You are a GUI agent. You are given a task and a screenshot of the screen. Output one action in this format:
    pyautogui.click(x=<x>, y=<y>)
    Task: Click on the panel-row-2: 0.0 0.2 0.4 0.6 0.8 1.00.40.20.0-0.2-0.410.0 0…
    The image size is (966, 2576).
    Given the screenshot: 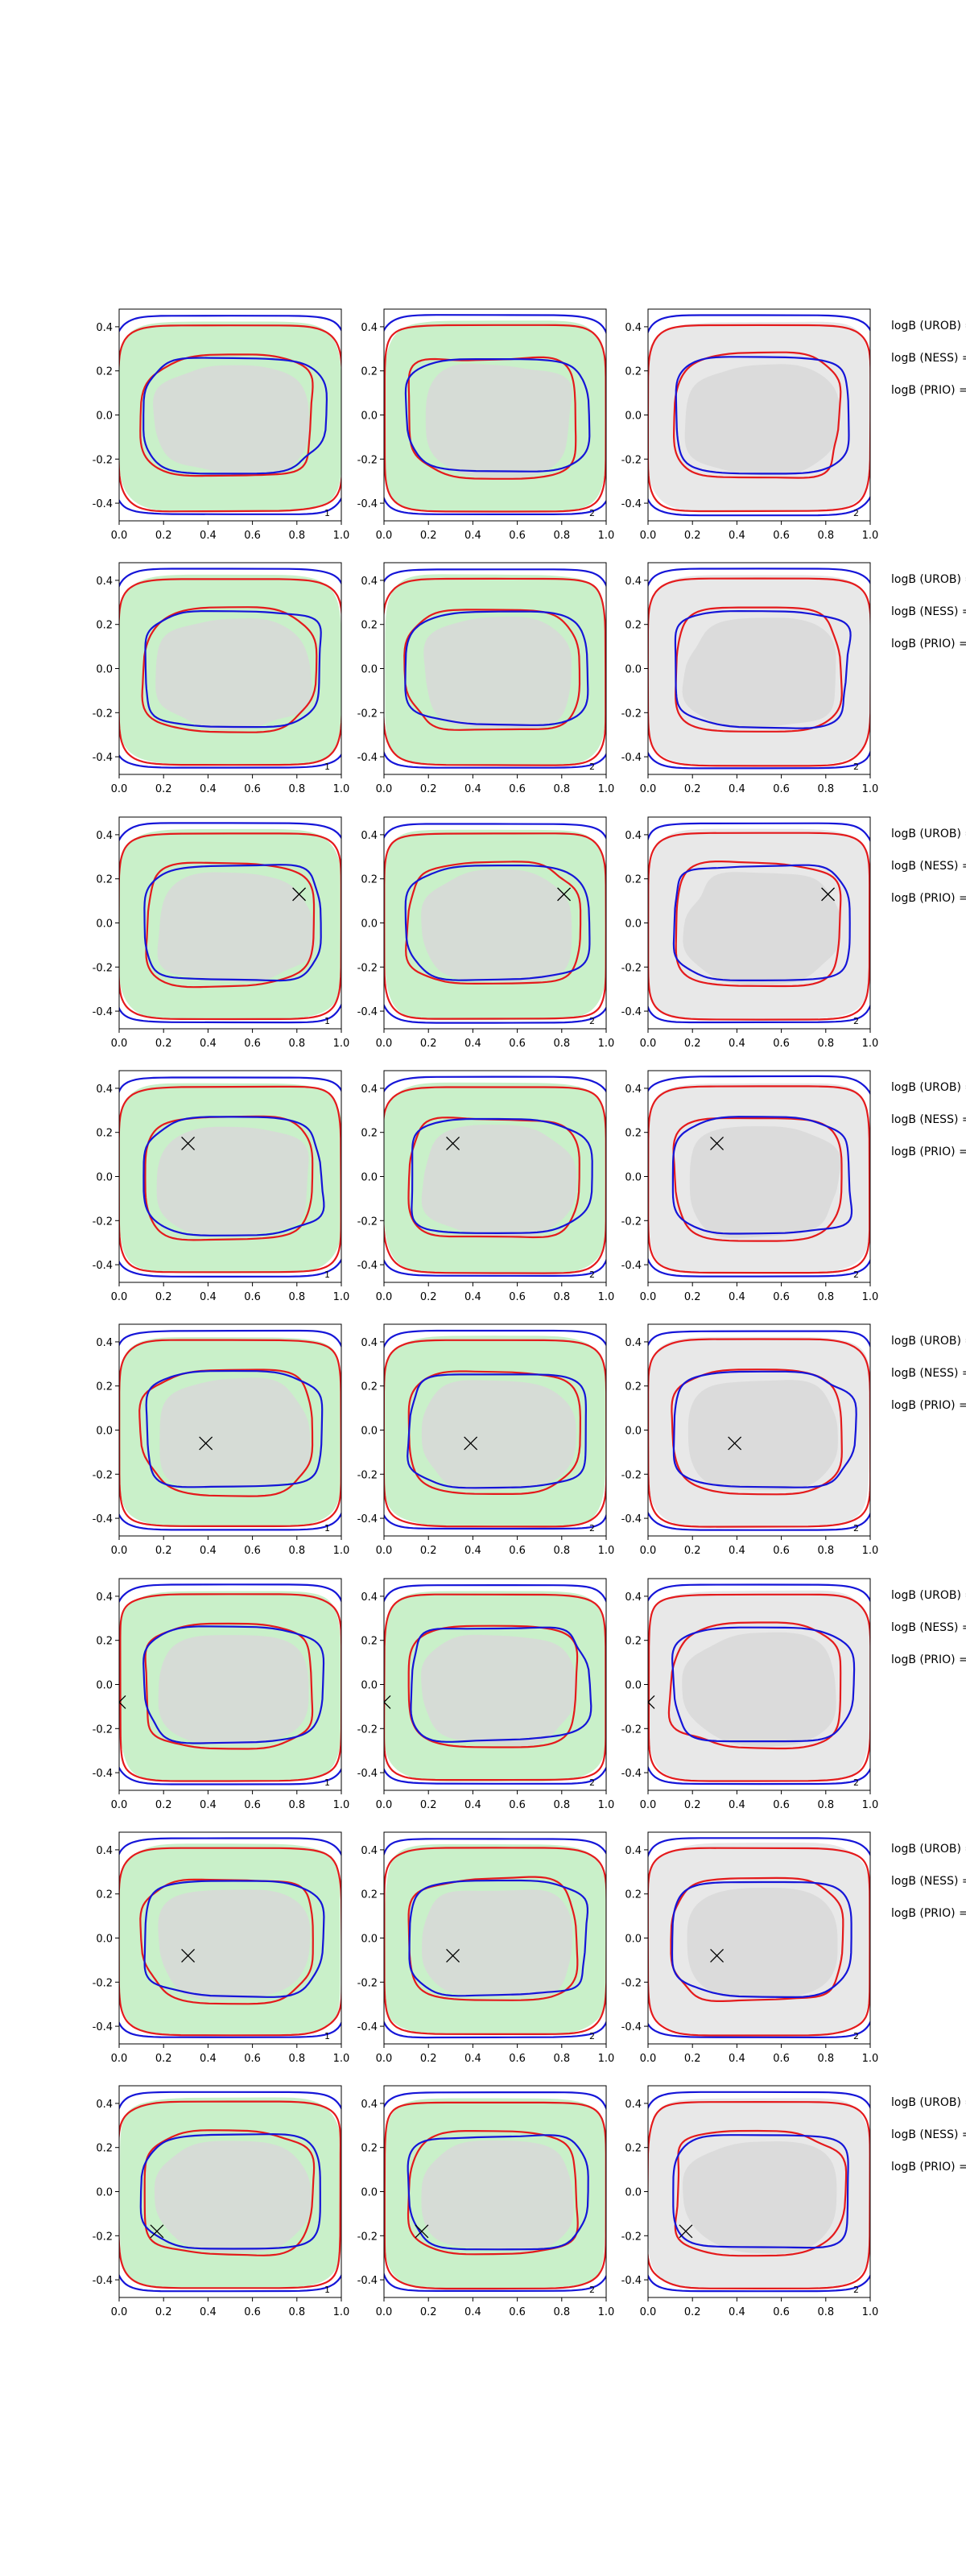 What is the action you would take?
    pyautogui.click(x=529, y=678)
    